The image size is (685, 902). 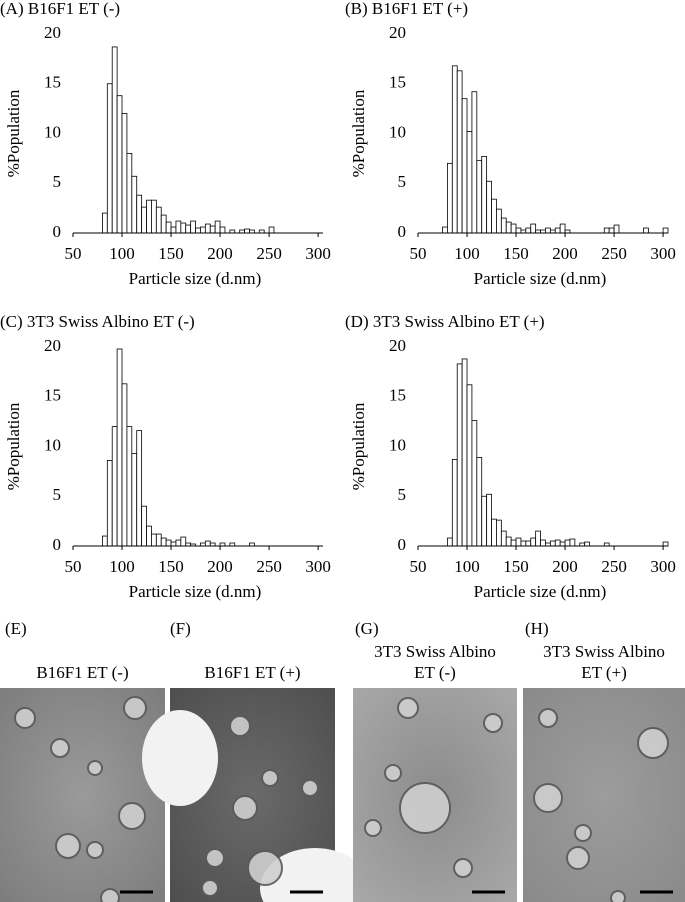 What do you see at coordinates (537, 628) in the screenshot?
I see `panel-label: (H)` at bounding box center [537, 628].